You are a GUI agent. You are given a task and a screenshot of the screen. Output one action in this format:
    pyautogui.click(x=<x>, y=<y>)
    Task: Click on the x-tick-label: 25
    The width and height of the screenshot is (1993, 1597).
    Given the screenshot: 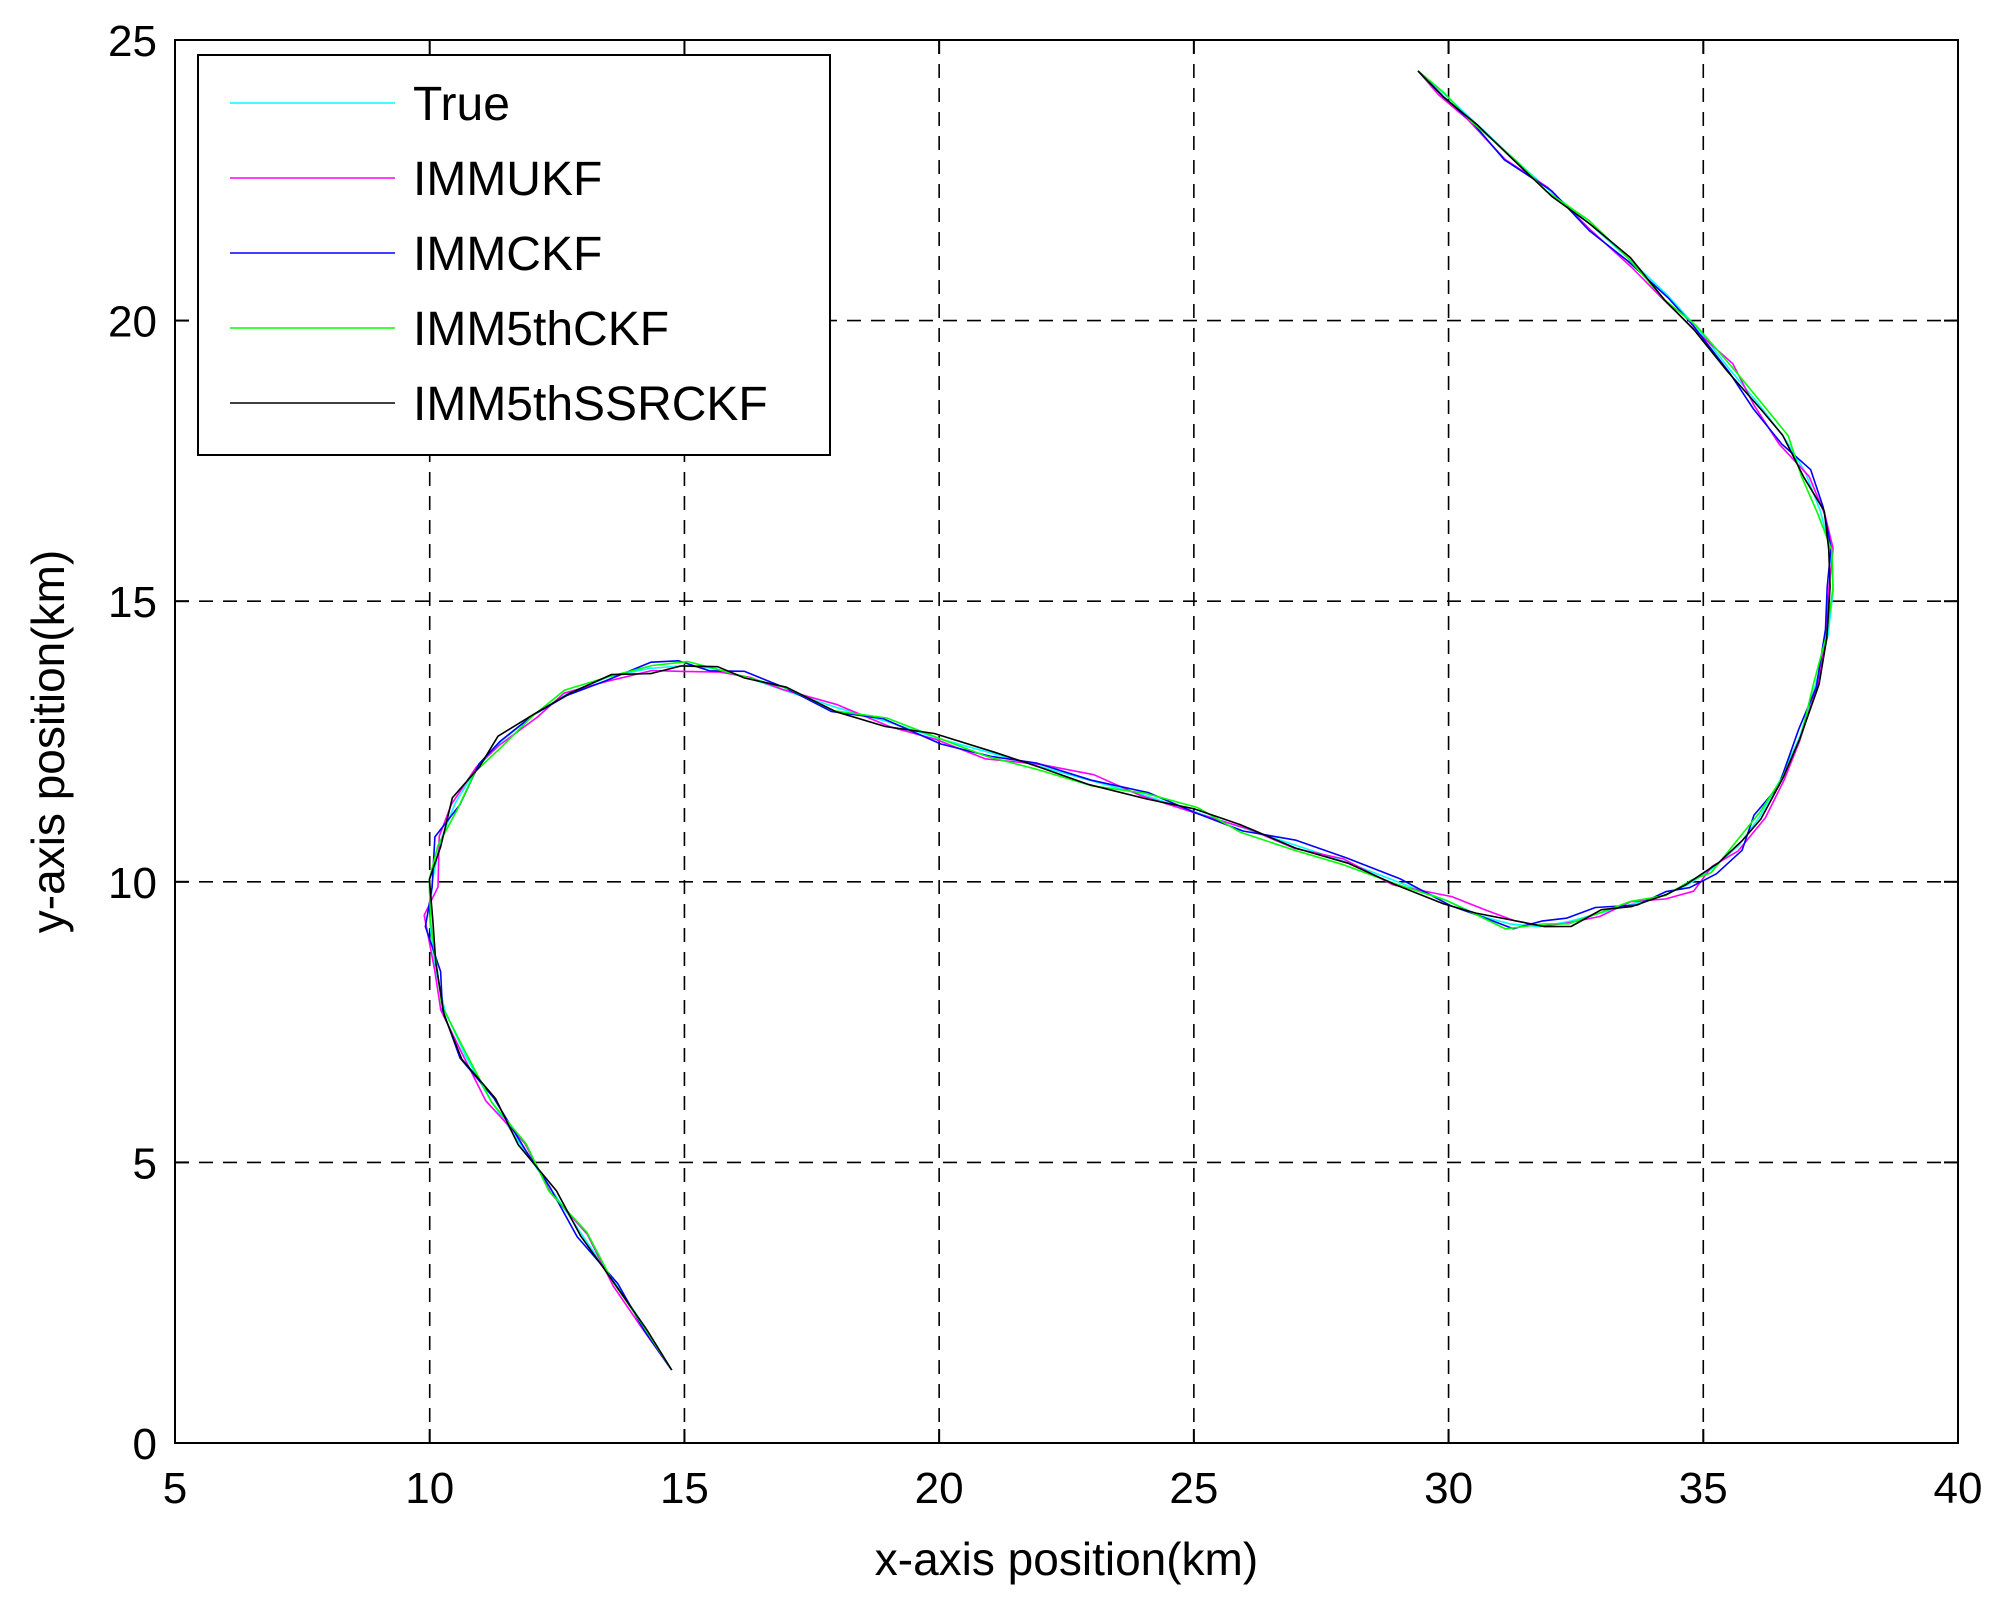 What is the action you would take?
    pyautogui.click(x=1193, y=1488)
    